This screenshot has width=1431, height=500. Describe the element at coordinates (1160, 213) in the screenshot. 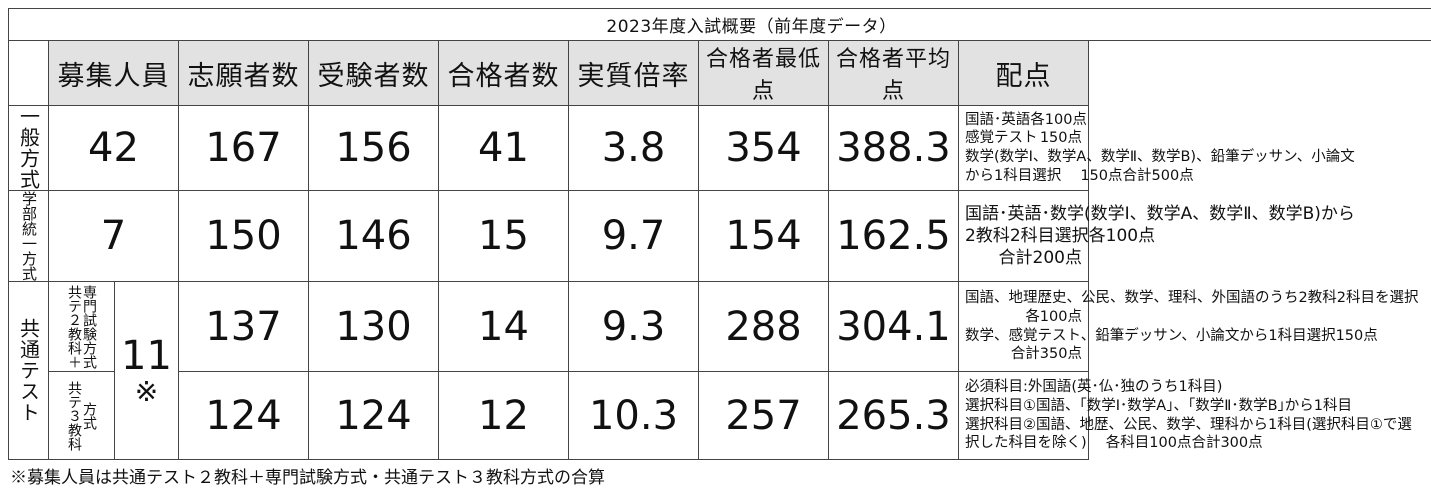

I see `scoring-line: 国語･英語･数学(数学Ⅰ、数学A、数学Ⅱ、数学B)から` at that location.